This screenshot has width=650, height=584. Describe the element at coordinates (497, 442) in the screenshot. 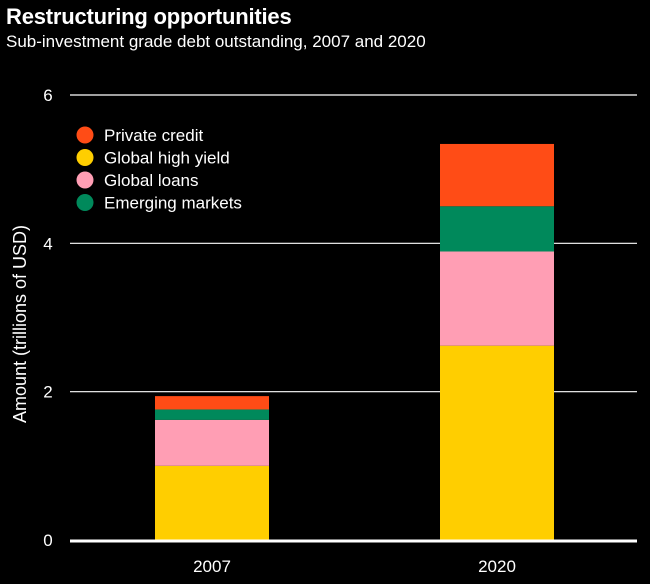

I see `bar-2020-global-high-yield` at that location.